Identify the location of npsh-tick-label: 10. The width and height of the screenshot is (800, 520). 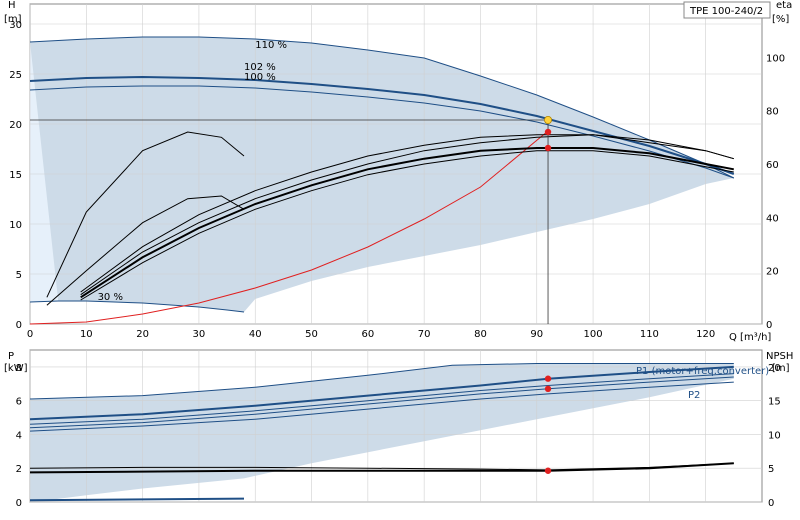
(774, 435).